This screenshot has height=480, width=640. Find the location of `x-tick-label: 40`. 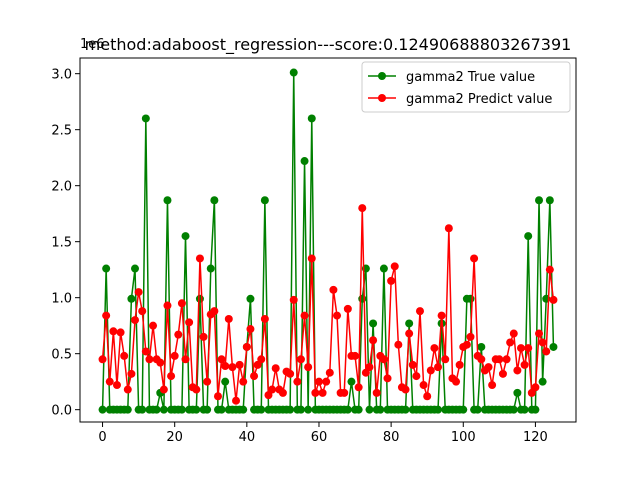

x-tick-label: 40 is located at coordinates (247, 437).